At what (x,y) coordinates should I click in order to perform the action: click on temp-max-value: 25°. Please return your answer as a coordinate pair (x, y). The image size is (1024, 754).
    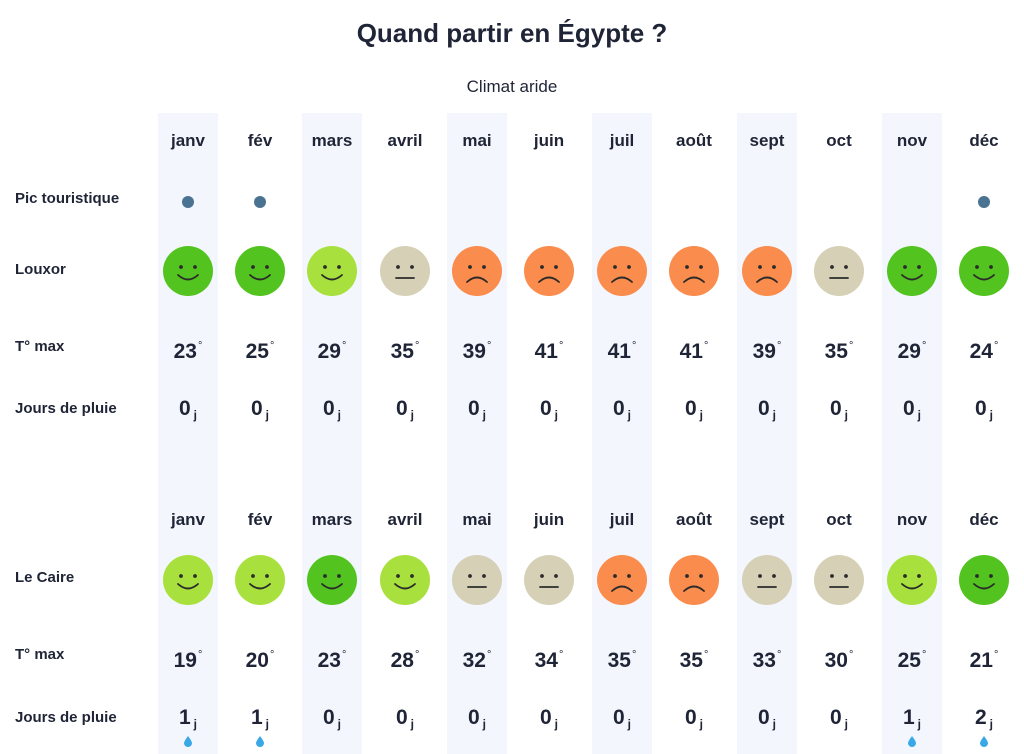
    Looking at the image, I should click on (260, 352).